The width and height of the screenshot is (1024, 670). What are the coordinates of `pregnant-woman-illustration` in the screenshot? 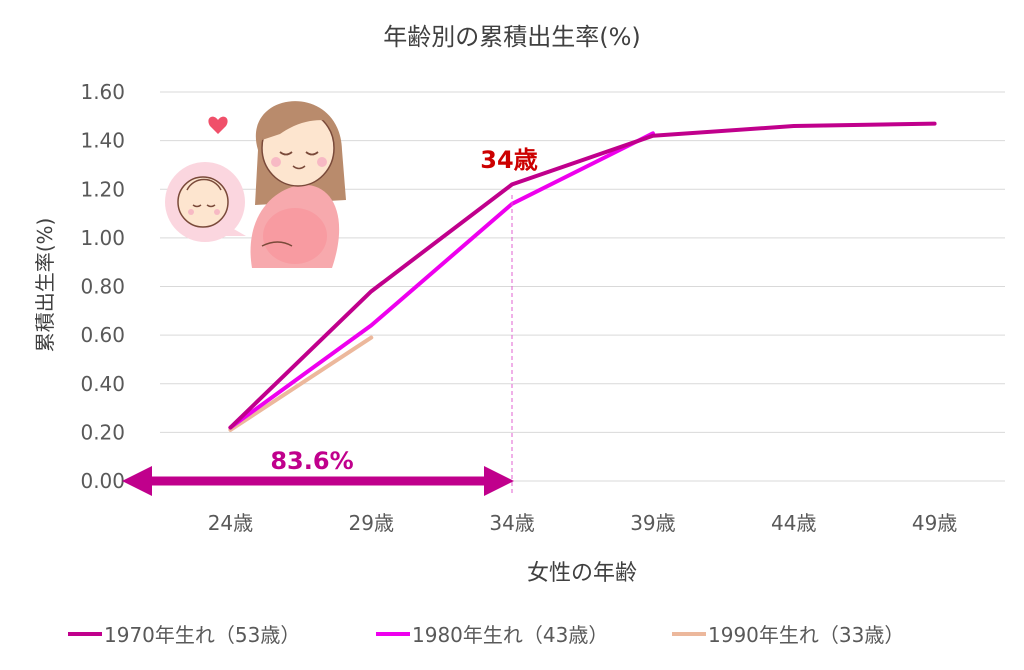 It's located at (255, 184).